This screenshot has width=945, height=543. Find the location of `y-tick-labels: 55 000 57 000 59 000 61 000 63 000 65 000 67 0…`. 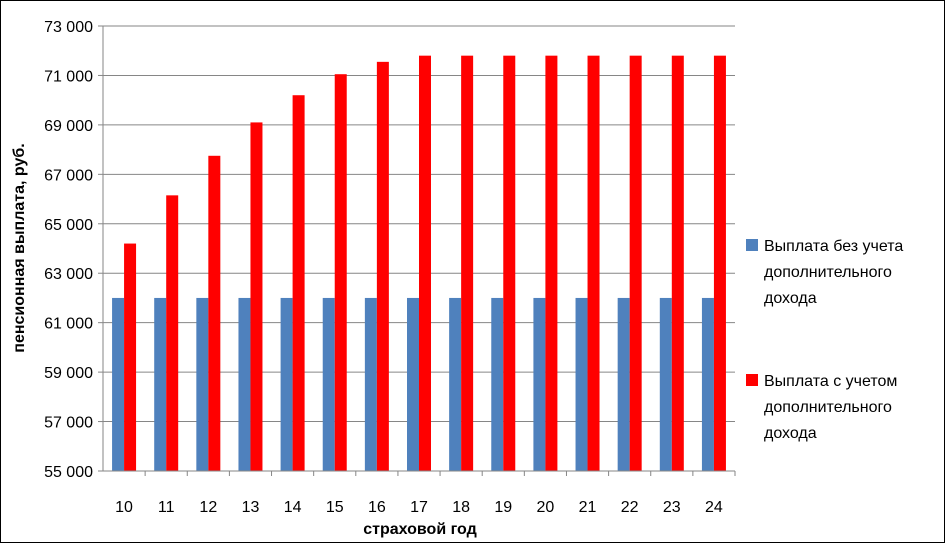

y-tick-labels: 55 000 57 000 59 000 61 000 63 000 65 000 67 0… is located at coordinates (68, 250).